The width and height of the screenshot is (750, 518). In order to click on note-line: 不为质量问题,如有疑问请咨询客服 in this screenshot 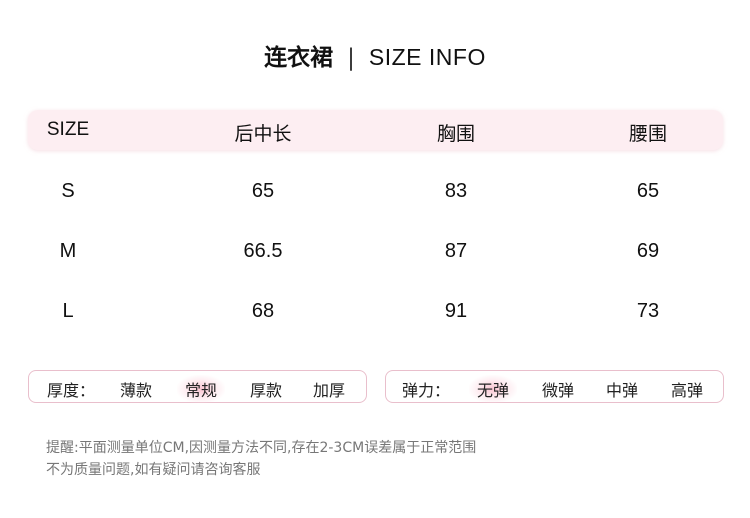, I will do `click(153, 470)`.